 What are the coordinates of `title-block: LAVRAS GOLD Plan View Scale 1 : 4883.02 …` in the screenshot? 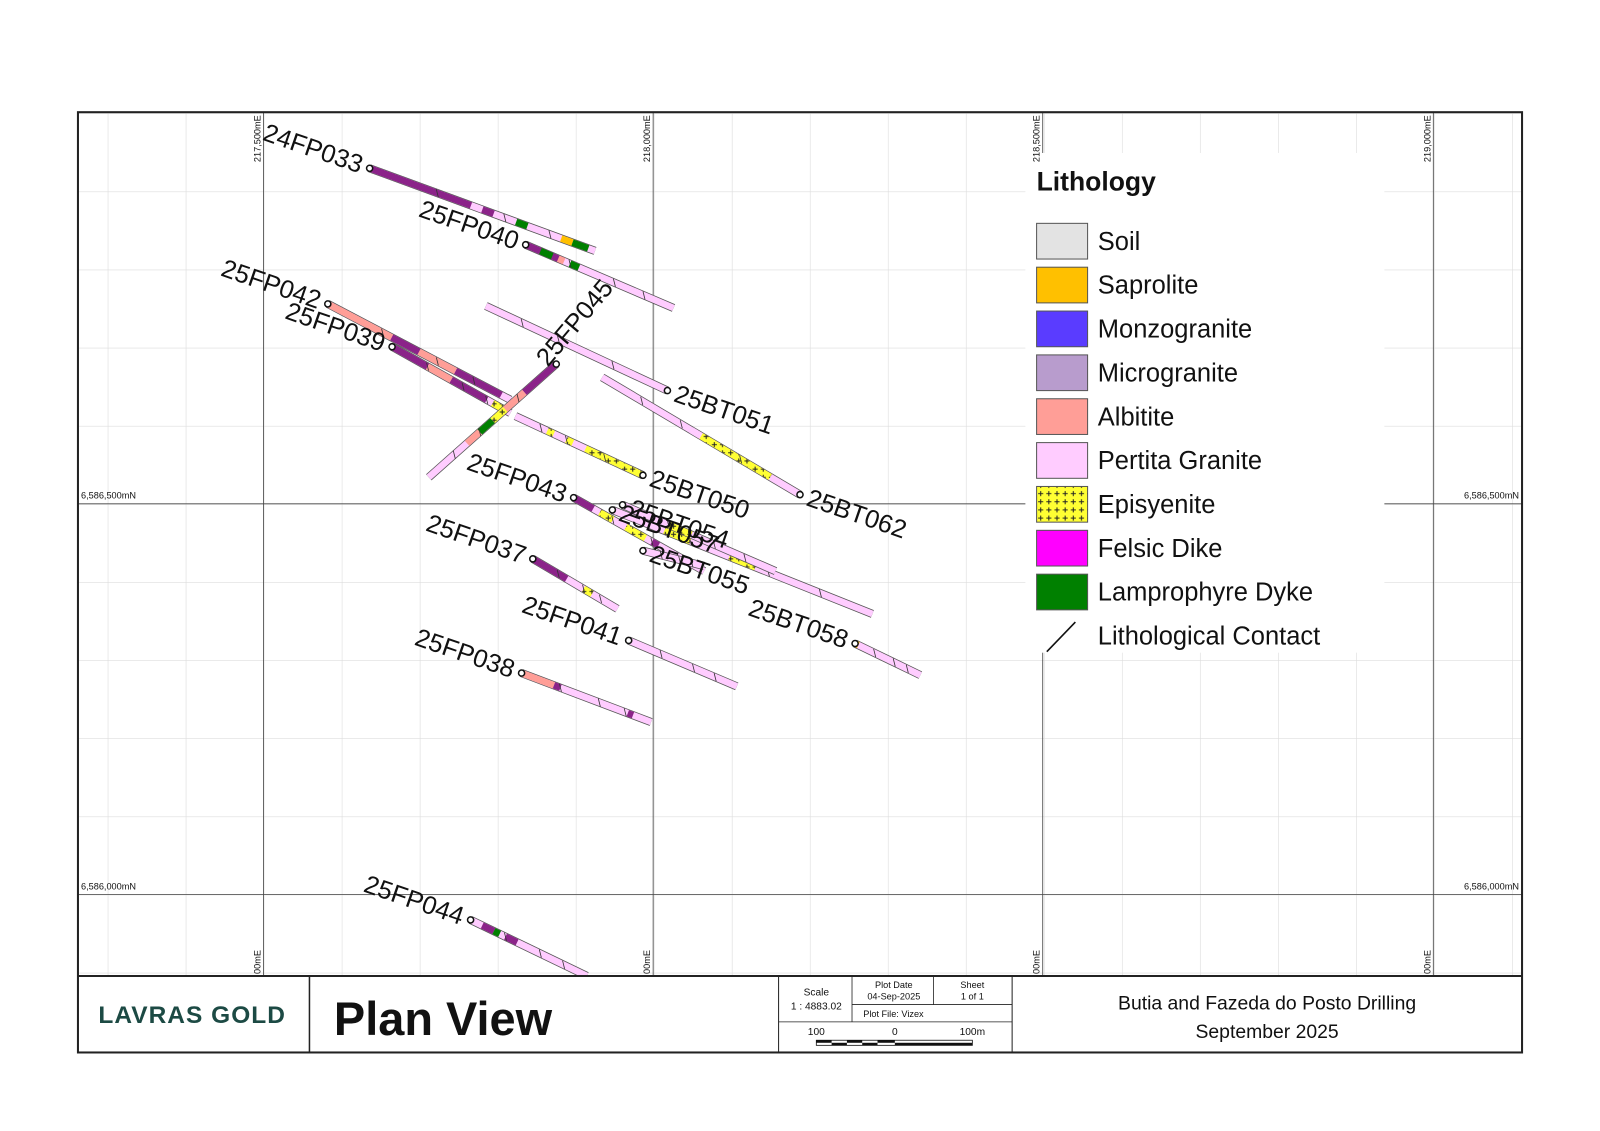 It's located at (800, 1013).